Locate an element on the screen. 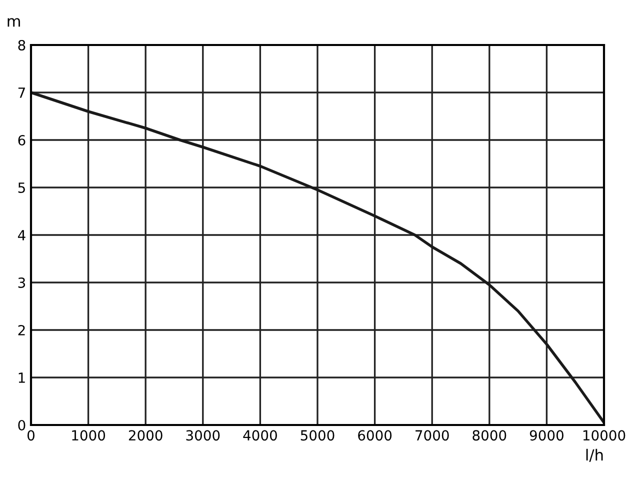  x-tick-label: 2000 is located at coordinates (145, 435).